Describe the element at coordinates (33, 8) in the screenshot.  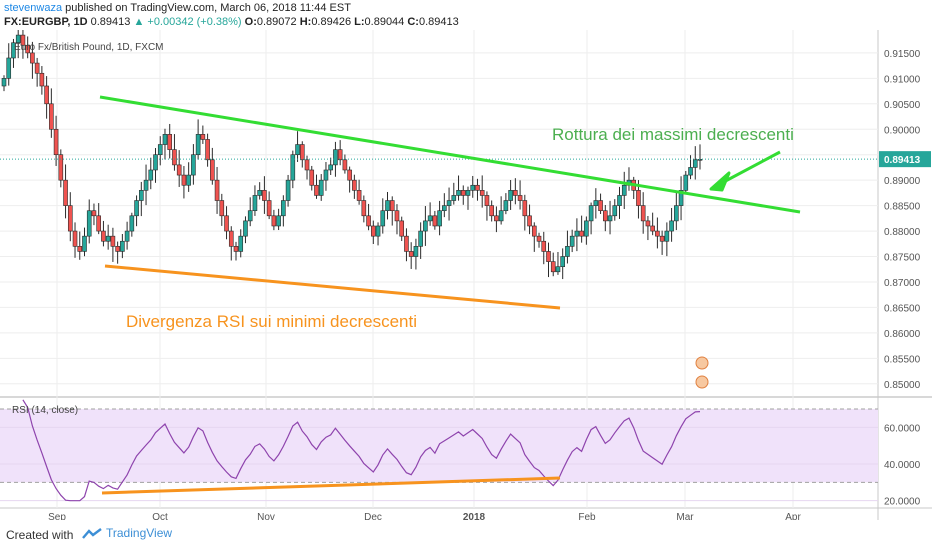
I see `author-name: stevenwaza` at that location.